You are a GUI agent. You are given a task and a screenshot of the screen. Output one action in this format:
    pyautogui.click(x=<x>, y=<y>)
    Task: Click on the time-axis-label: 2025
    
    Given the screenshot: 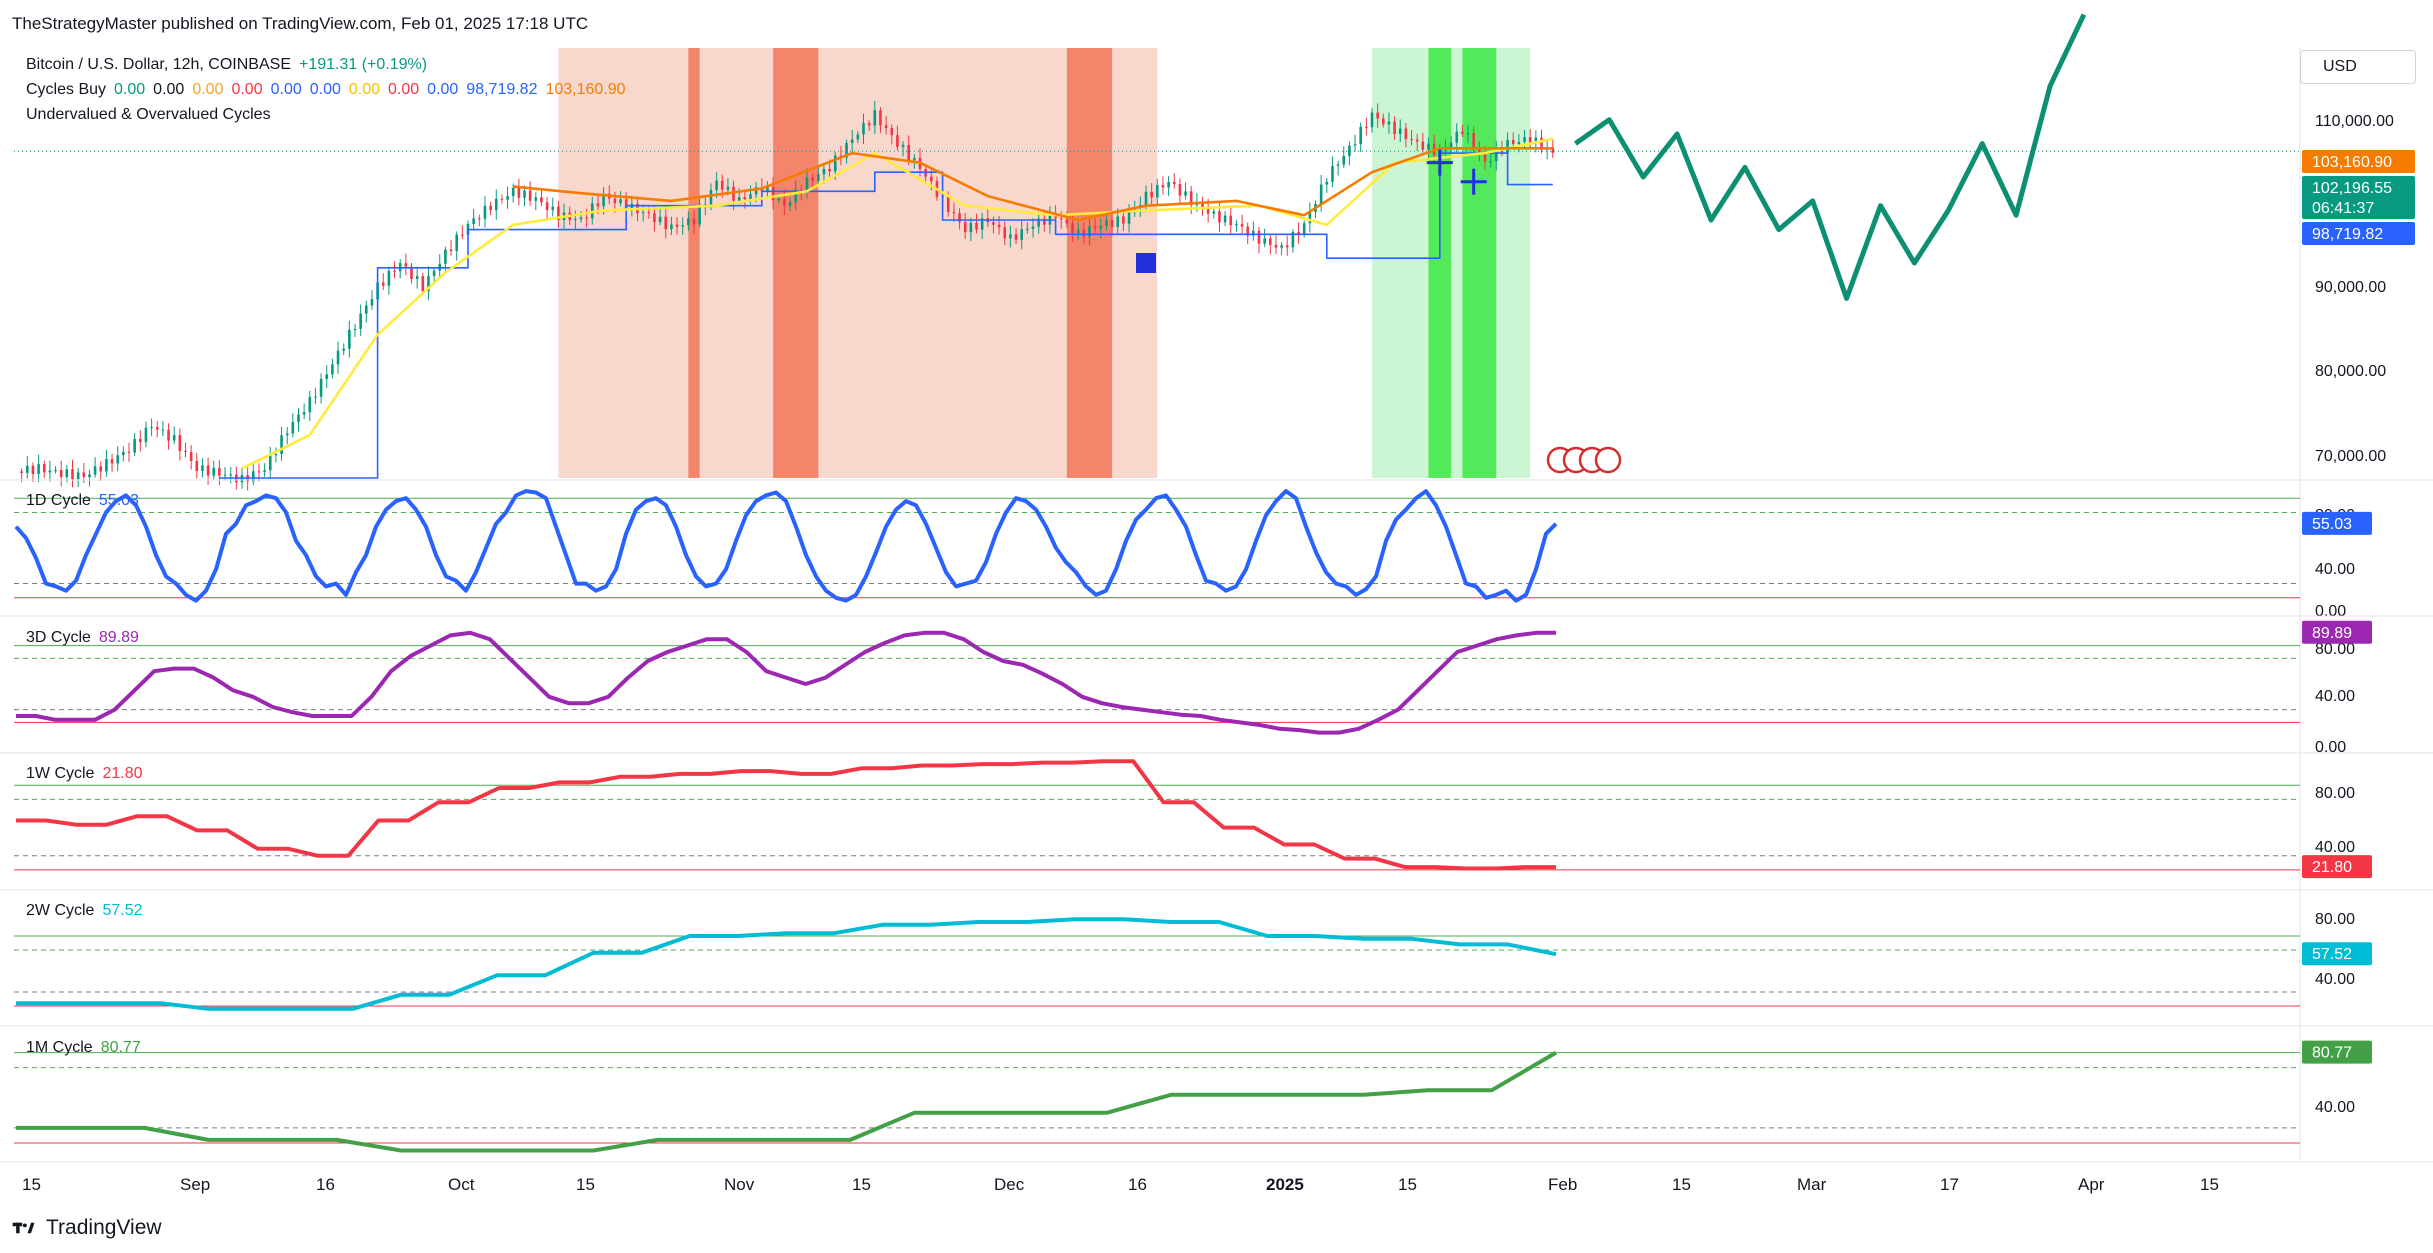 What is the action you would take?
    pyautogui.click(x=1285, y=1184)
    